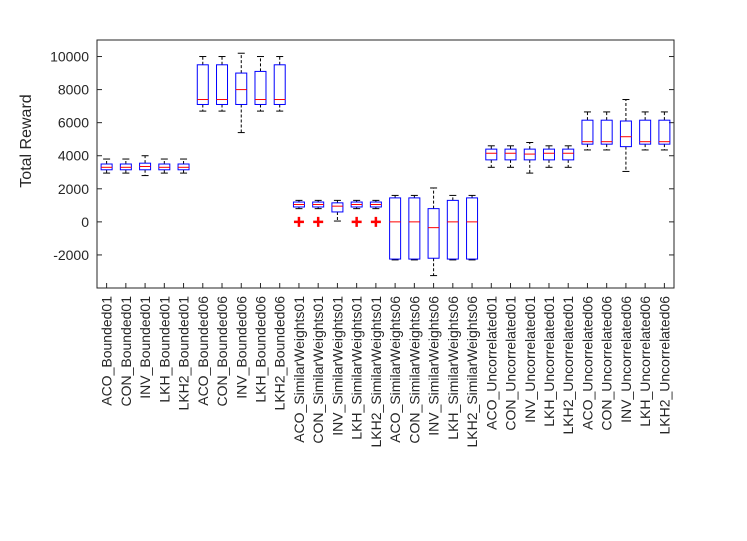 Image resolution: width=747 pixels, height=541 pixels. I want to click on x-tick-label: CON_Bounded01, so click(126, 351).